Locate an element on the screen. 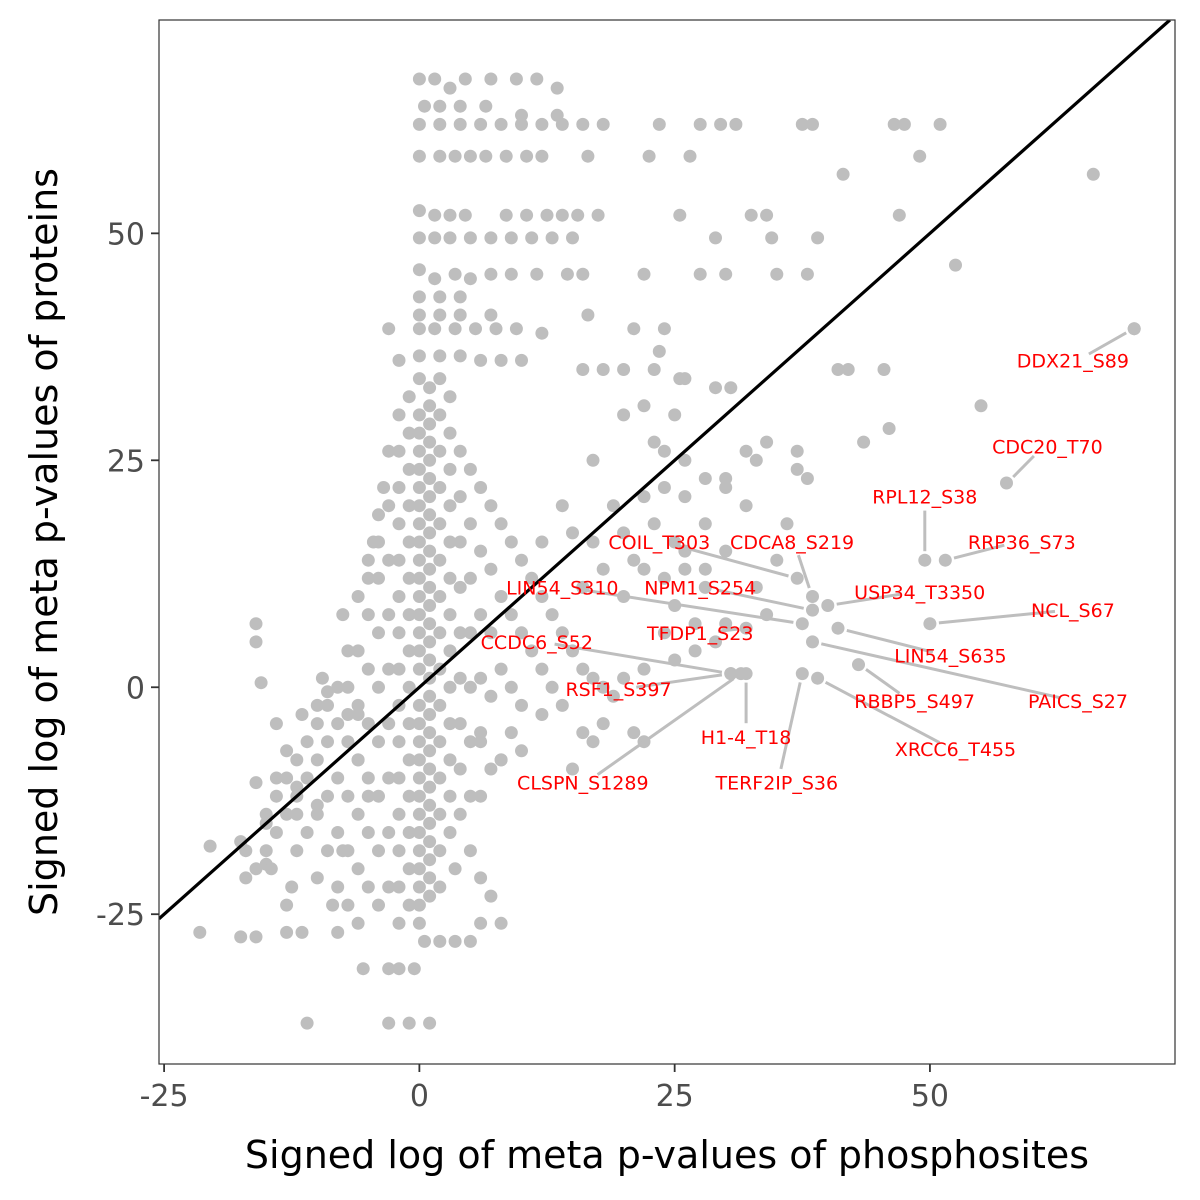  annotation-label: DDX21_S89 is located at coordinates (1073, 361).